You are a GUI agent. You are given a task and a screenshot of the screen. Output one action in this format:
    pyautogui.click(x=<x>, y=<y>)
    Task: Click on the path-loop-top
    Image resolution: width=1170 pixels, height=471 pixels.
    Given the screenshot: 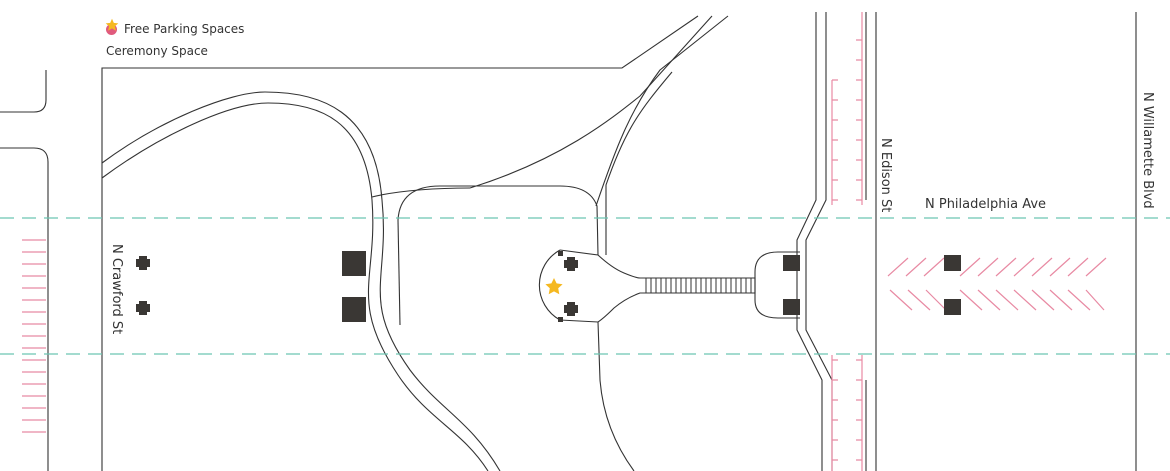 What is the action you would take?
    pyautogui.click(x=498, y=220)
    